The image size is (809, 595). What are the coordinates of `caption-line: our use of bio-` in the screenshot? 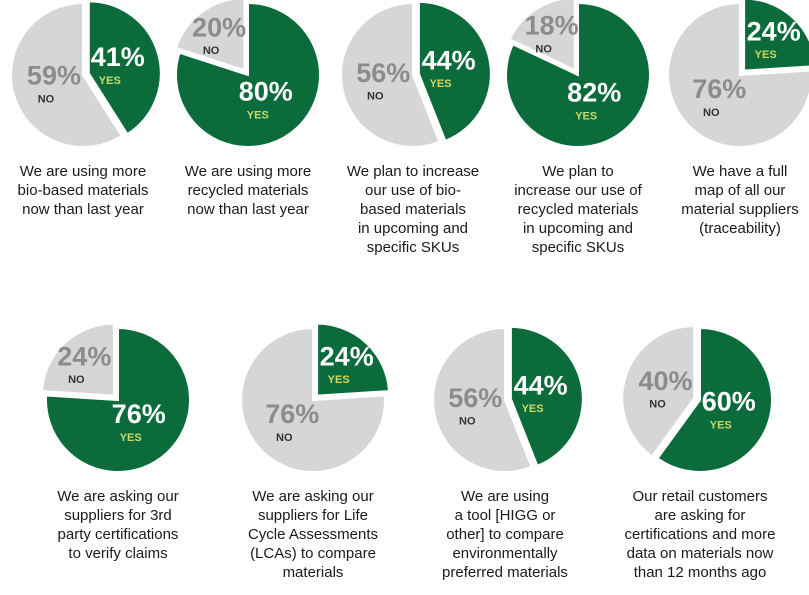 It's located at (413, 190).